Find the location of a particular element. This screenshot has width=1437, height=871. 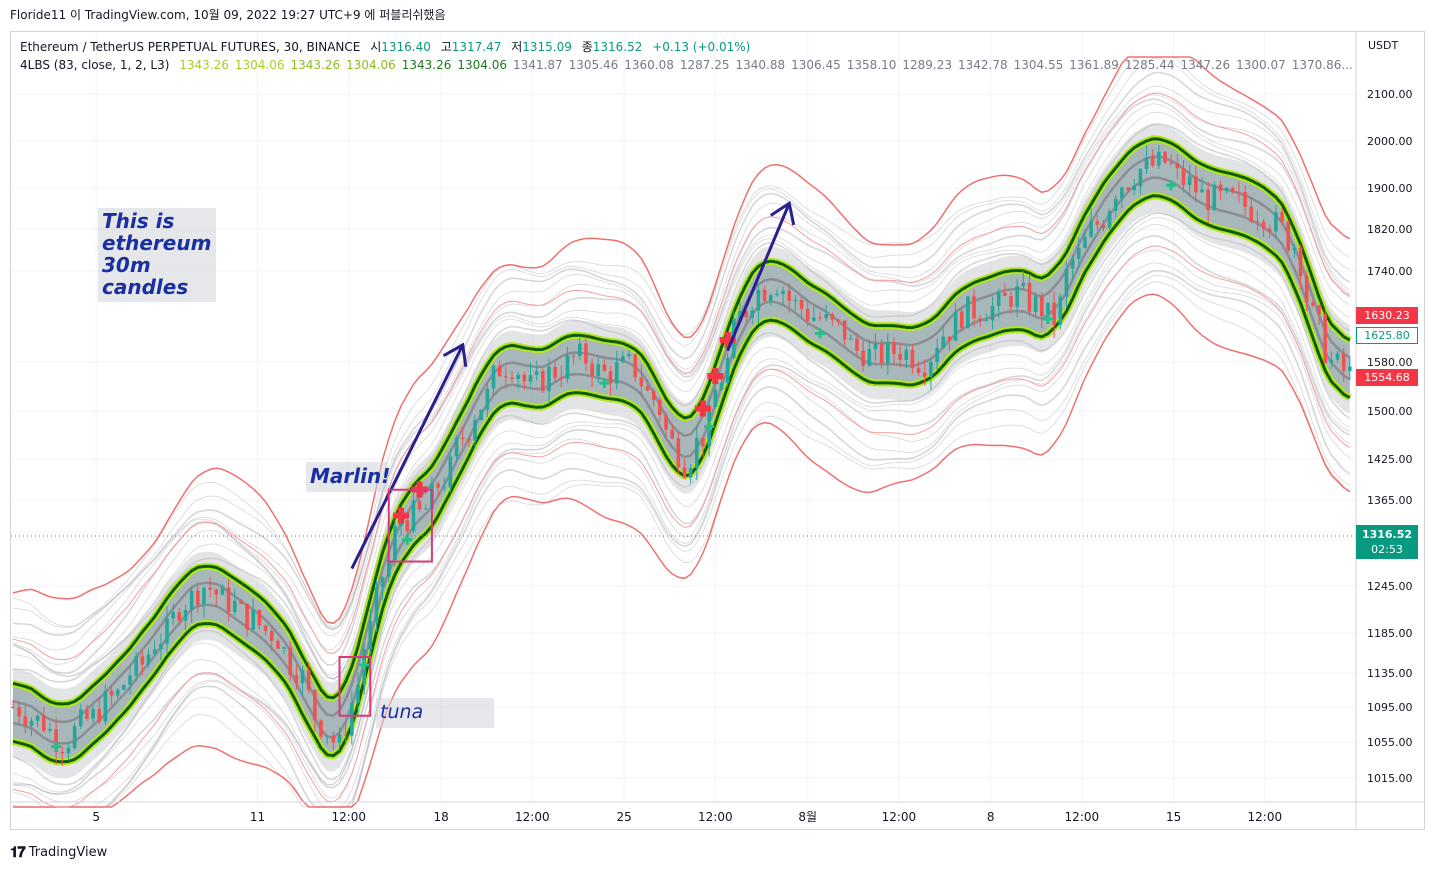

author-name: Floride11 is located at coordinates (38, 15).